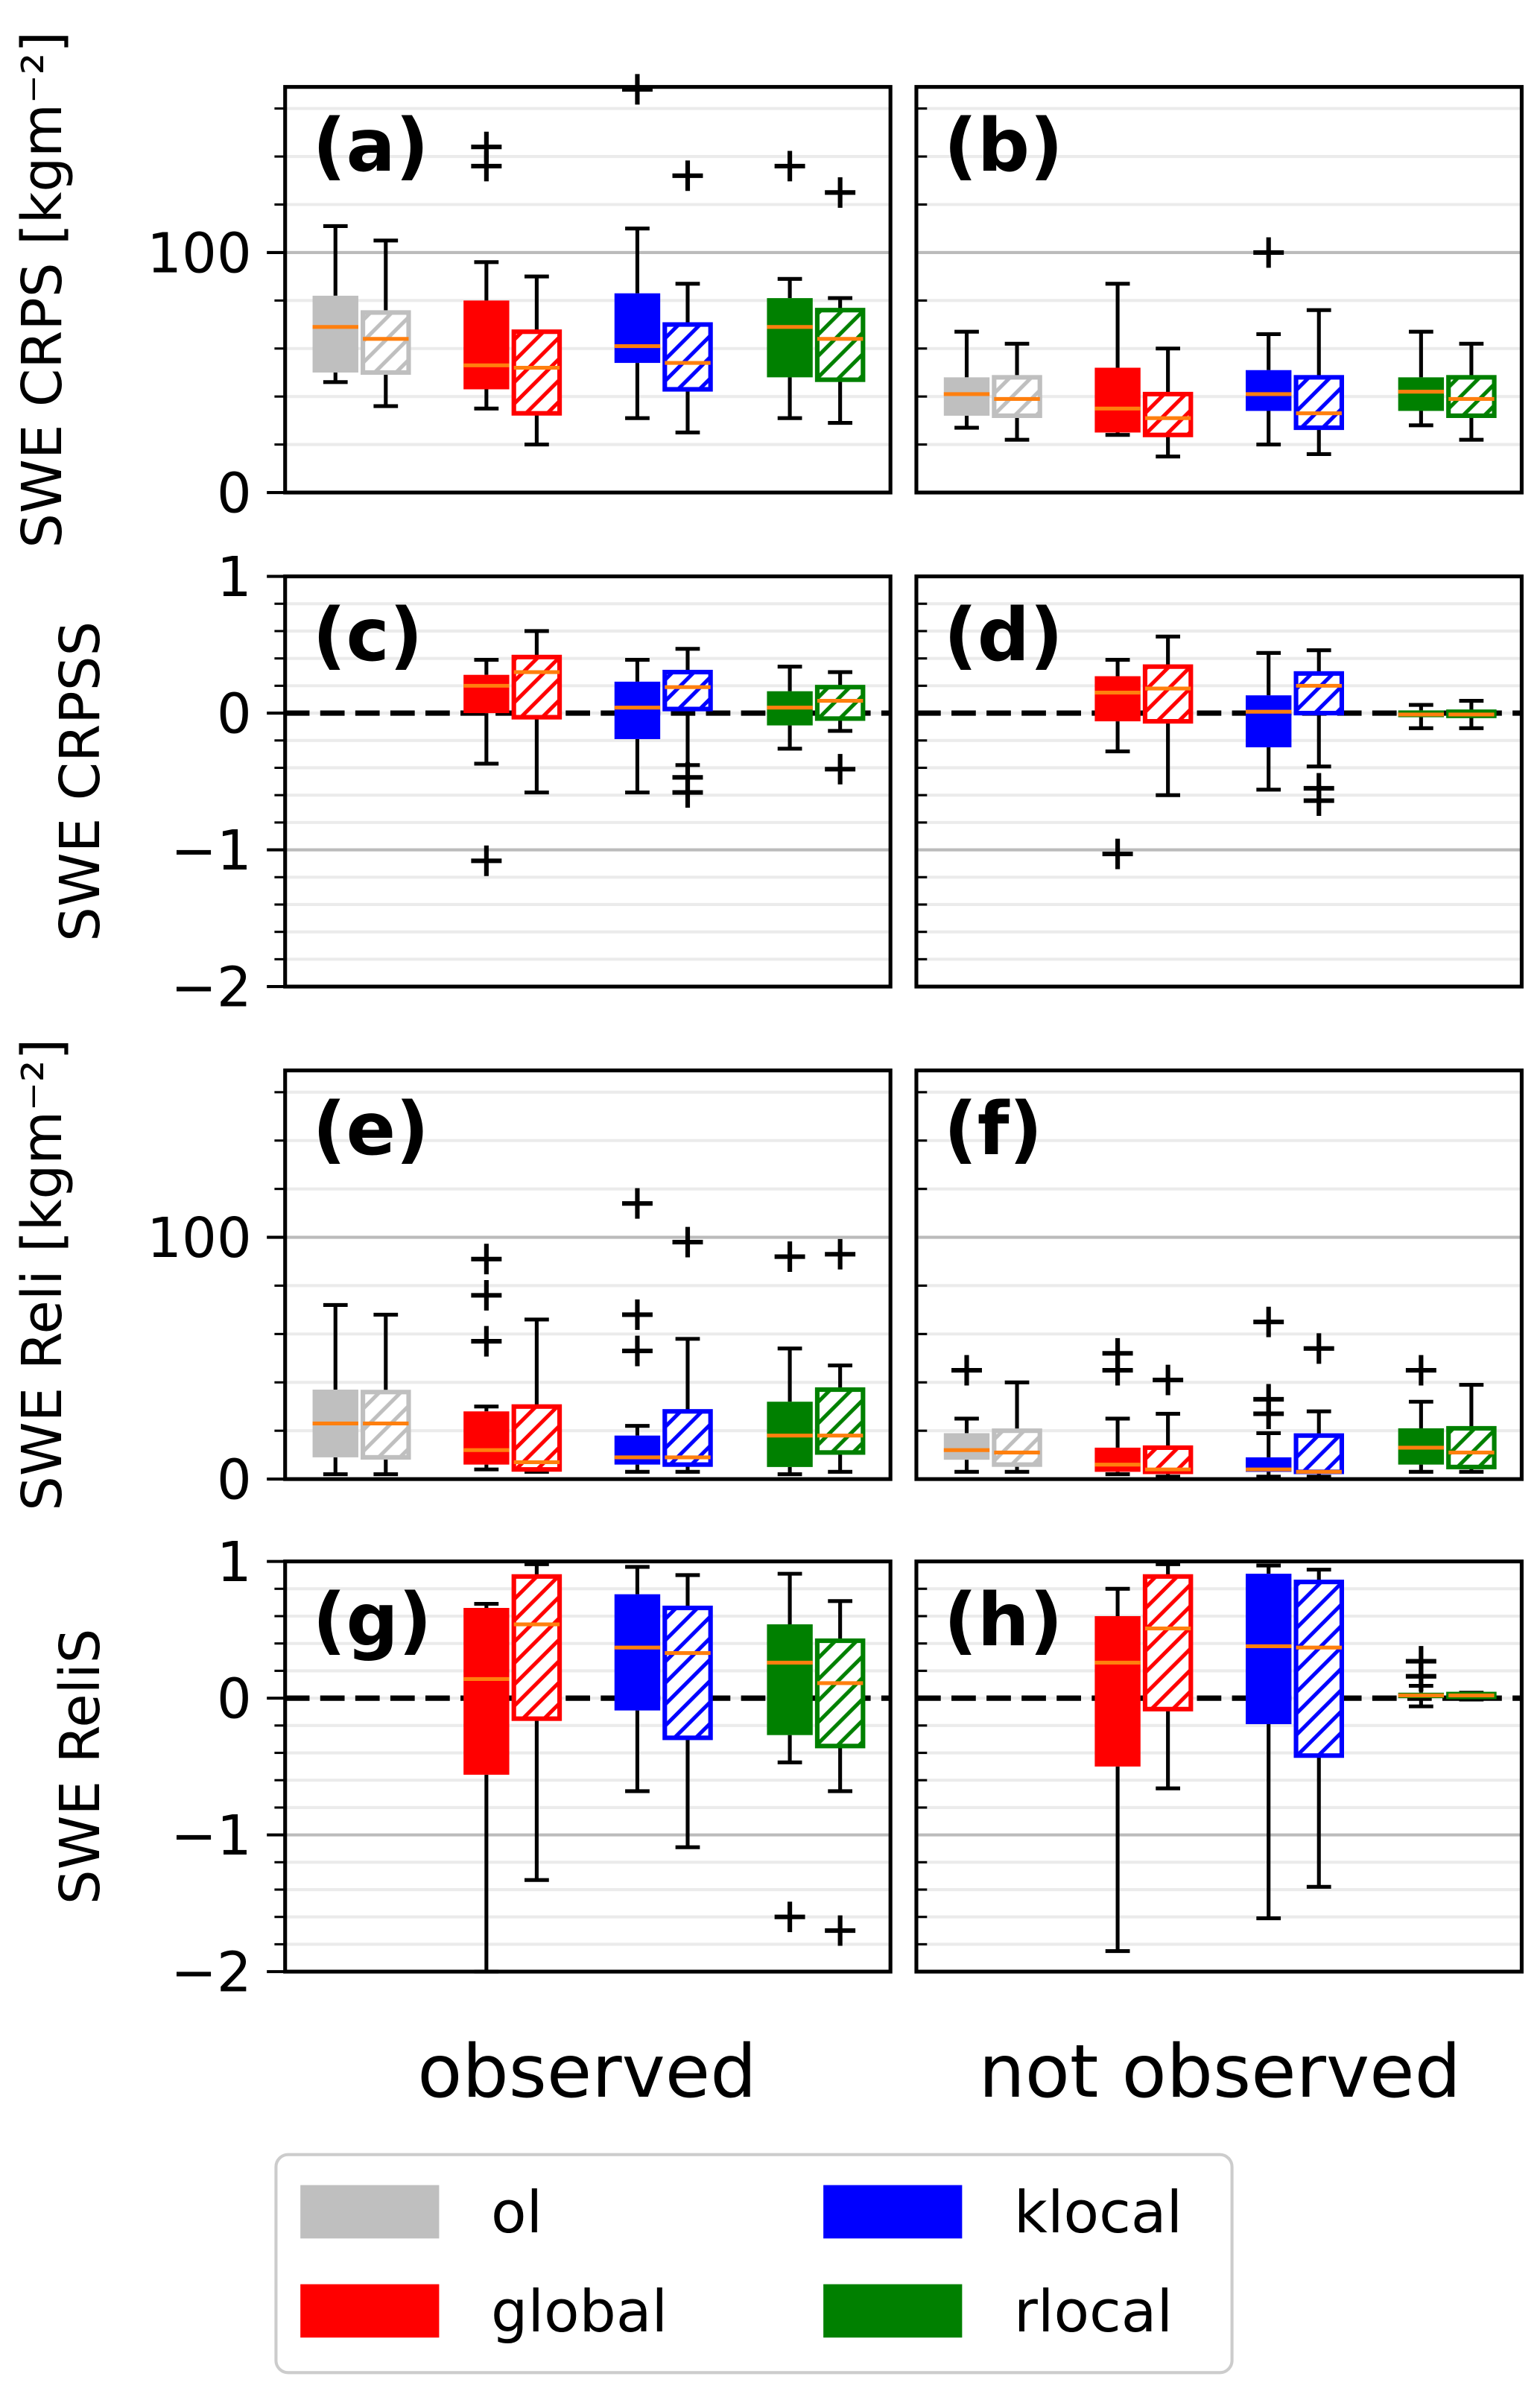 Image resolution: width=1540 pixels, height=2394 pixels. Describe the element at coordinates (1003, 146) in the screenshot. I see `panel-label: (b)` at that location.